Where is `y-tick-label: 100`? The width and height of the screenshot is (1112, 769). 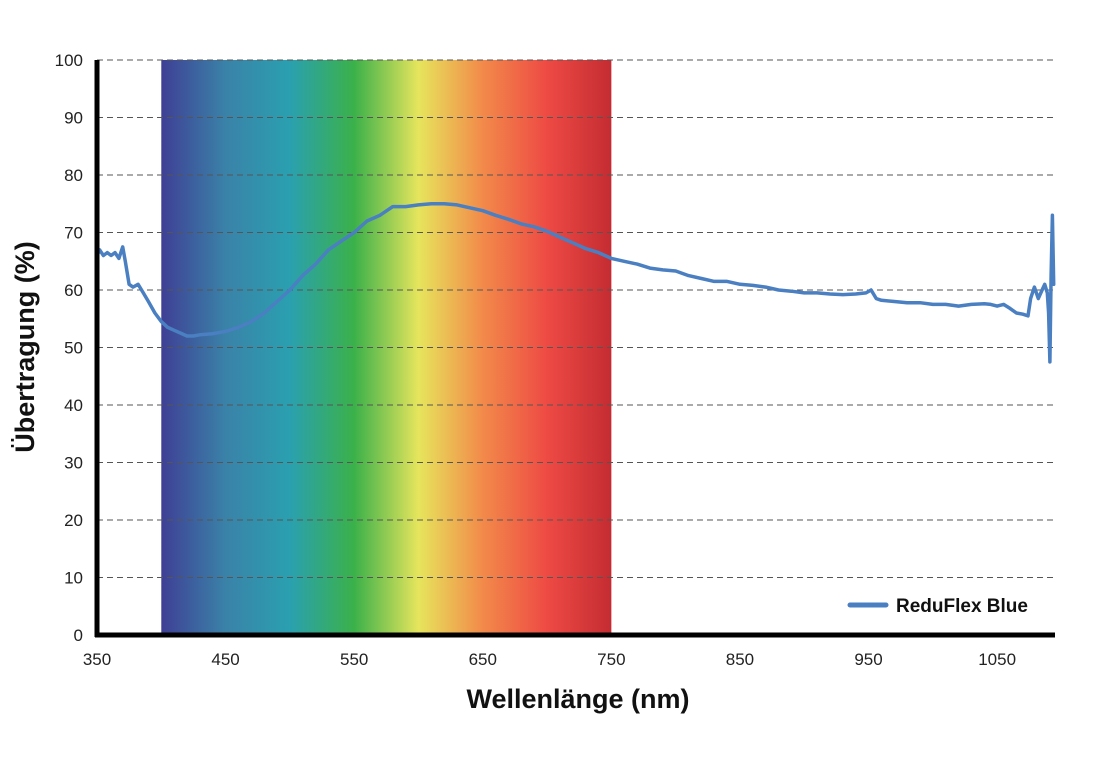 y-tick-label: 100 is located at coordinates (69, 60).